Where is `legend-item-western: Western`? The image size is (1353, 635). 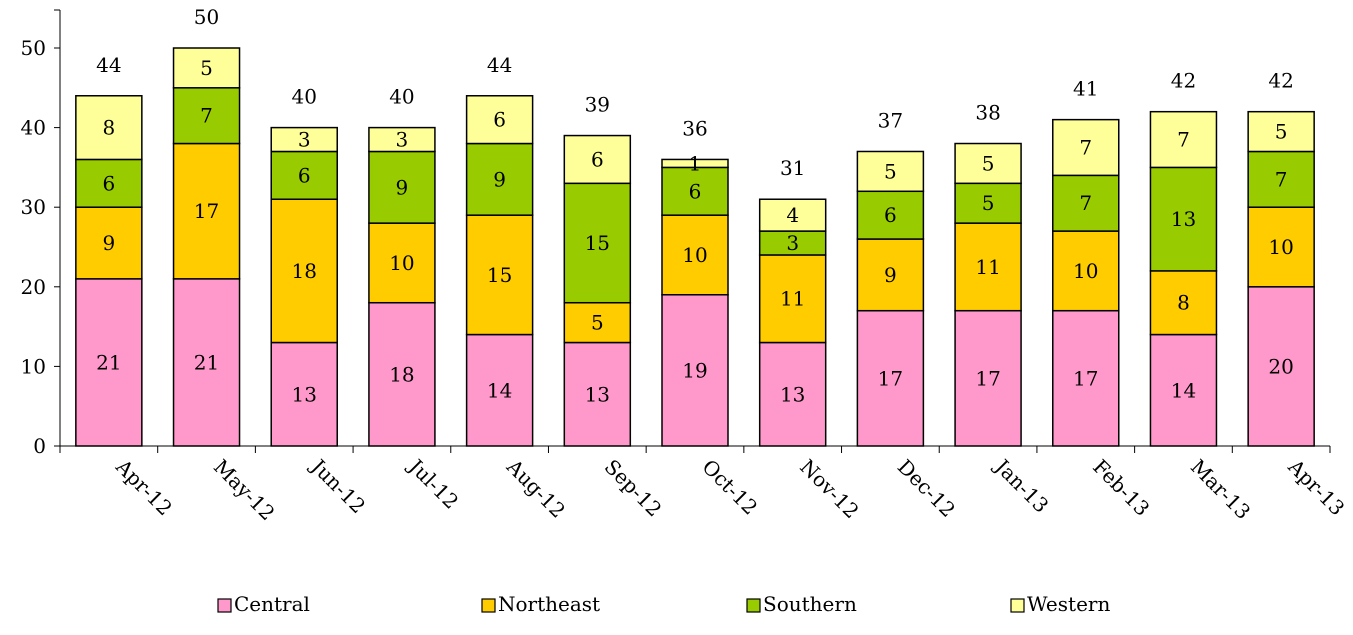 legend-item-western: Western is located at coordinates (1060, 604).